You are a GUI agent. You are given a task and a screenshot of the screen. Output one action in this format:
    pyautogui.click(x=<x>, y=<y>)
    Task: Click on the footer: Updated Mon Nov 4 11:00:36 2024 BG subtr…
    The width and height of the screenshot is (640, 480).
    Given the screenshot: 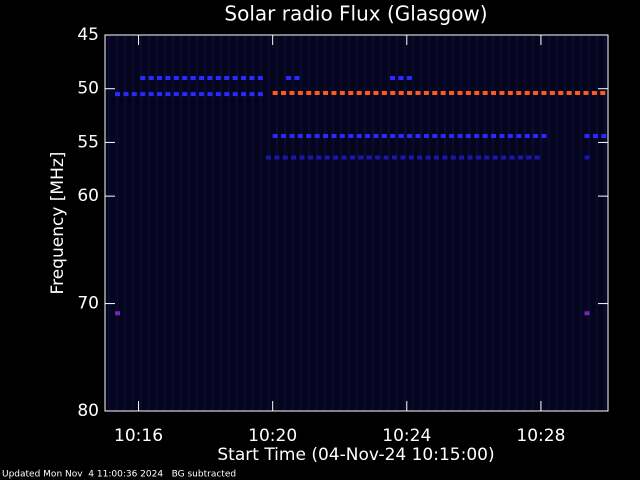 What is the action you would take?
    pyautogui.click(x=119, y=475)
    